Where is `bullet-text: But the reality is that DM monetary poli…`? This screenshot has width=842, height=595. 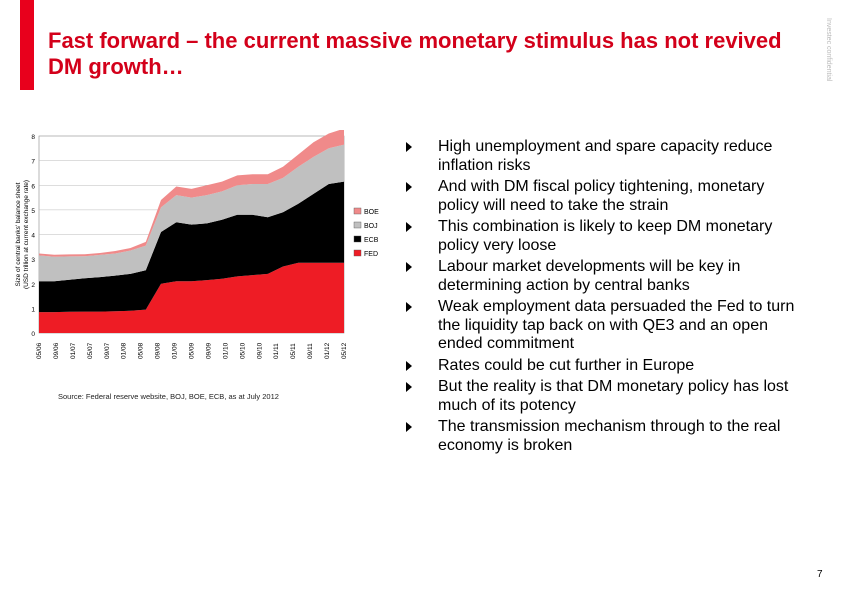
bullet-text: But the reality is that DM monetary poli… is located at coordinates (613, 396).